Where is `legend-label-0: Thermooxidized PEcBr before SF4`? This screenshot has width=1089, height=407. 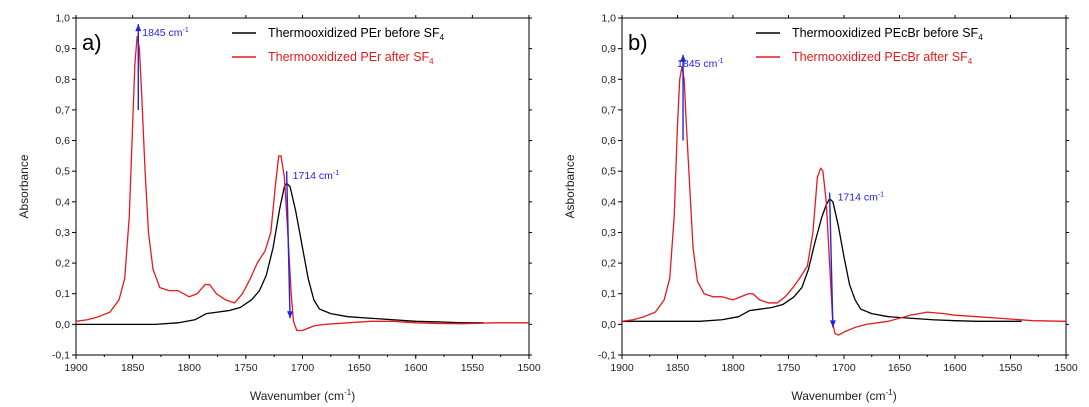 legend-label-0: Thermooxidized PEcBr before SF4 is located at coordinates (887, 34).